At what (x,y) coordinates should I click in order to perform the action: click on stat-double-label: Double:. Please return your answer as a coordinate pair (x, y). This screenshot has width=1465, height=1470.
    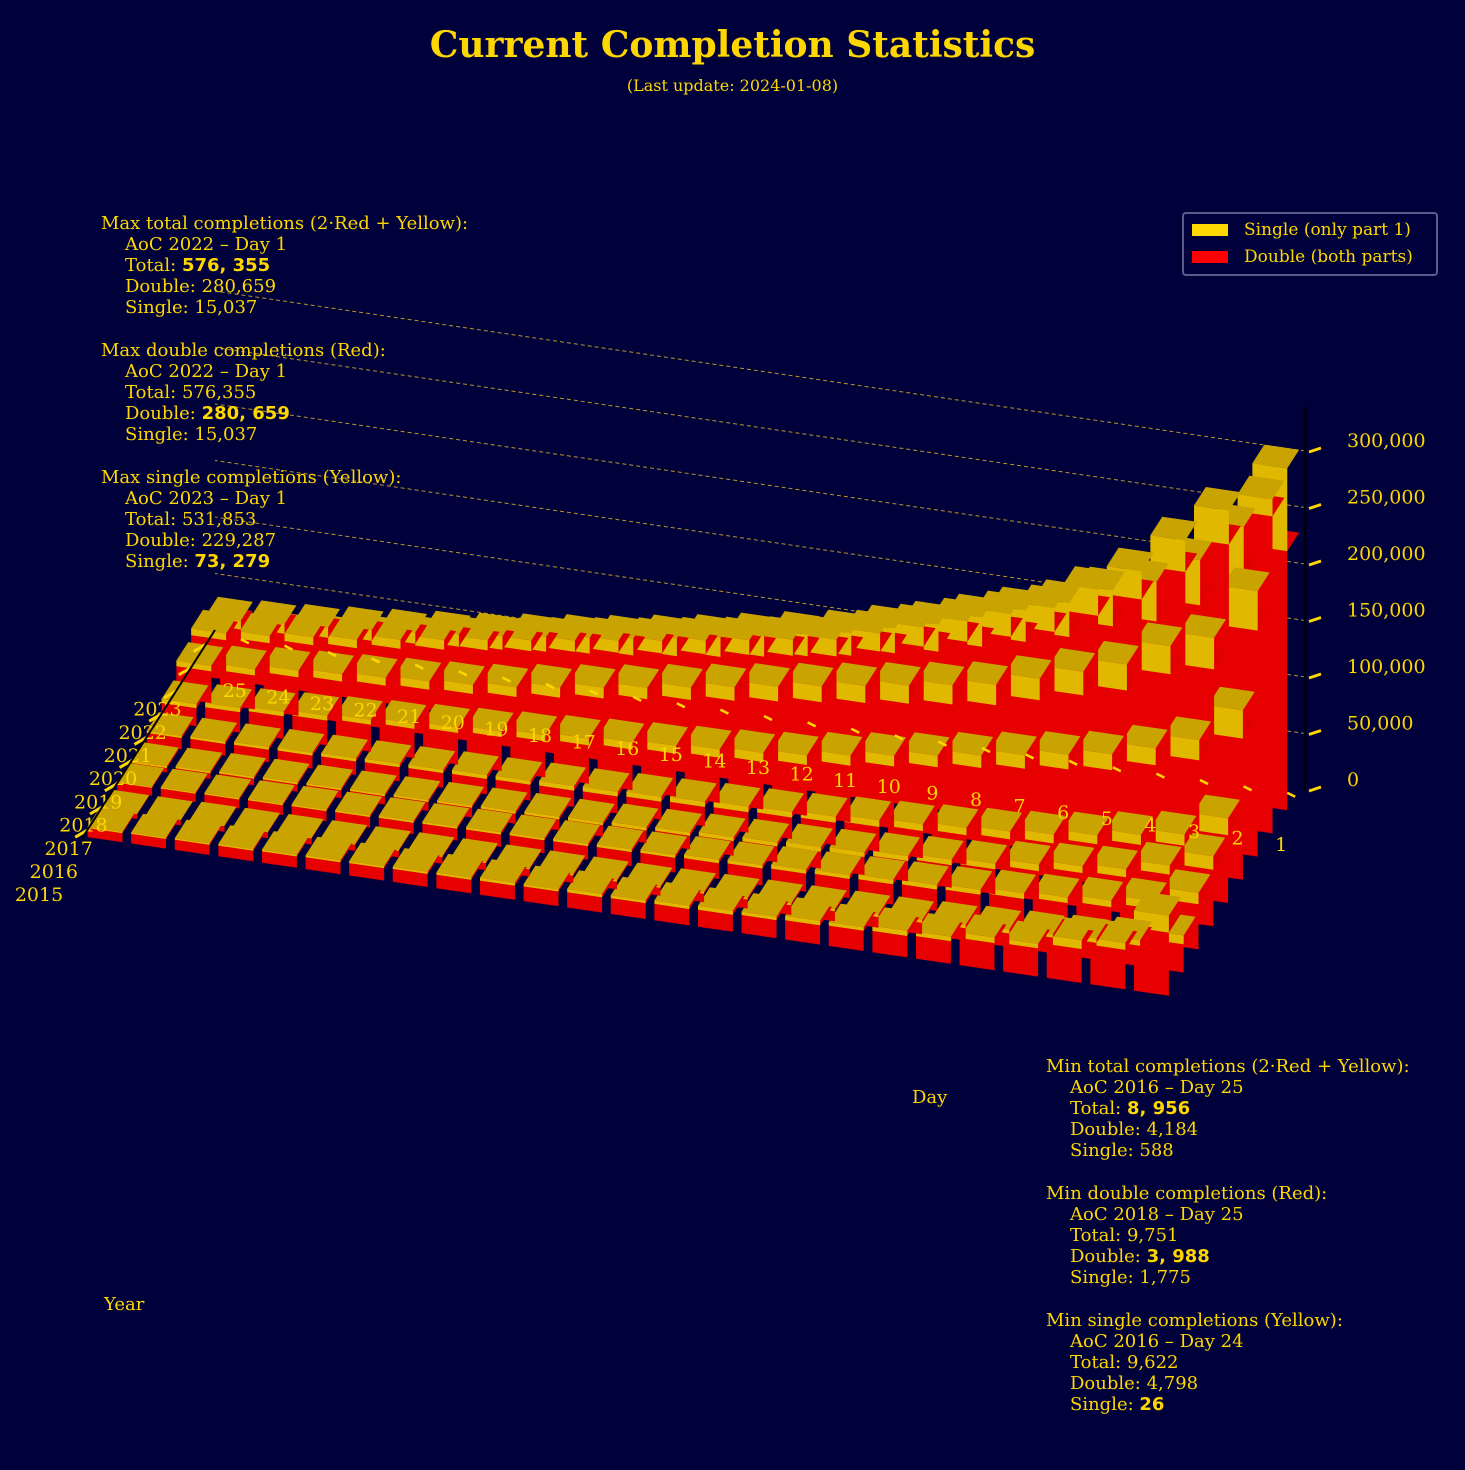
    Looking at the image, I should click on (1108, 1256).